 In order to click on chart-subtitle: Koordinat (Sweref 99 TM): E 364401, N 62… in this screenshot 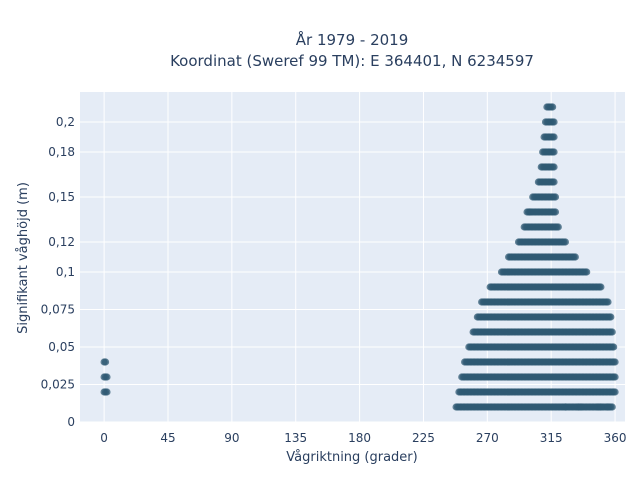, I will do `click(352, 61)`.